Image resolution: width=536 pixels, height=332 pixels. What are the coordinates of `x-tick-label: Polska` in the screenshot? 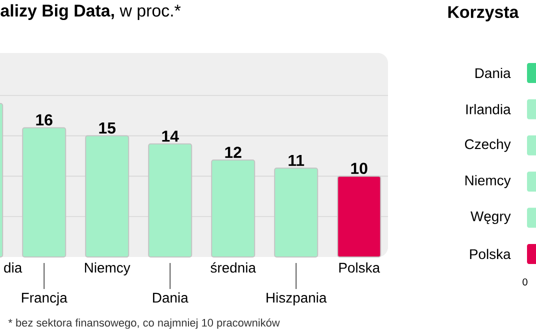 It's located at (359, 267).